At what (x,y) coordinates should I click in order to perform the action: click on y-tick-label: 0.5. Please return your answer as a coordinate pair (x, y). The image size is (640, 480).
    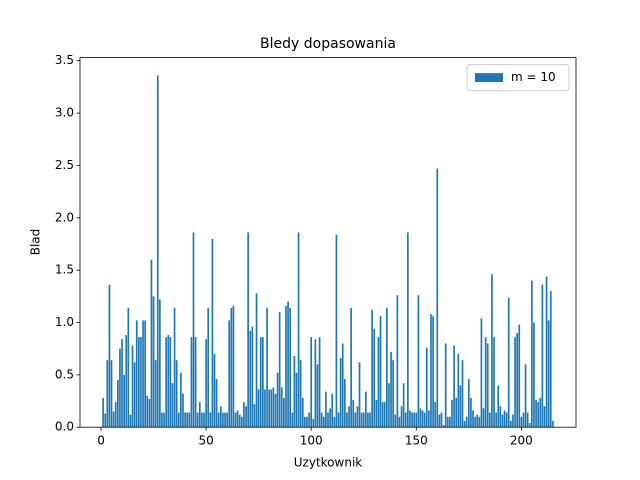
    Looking at the image, I should click on (64, 374).